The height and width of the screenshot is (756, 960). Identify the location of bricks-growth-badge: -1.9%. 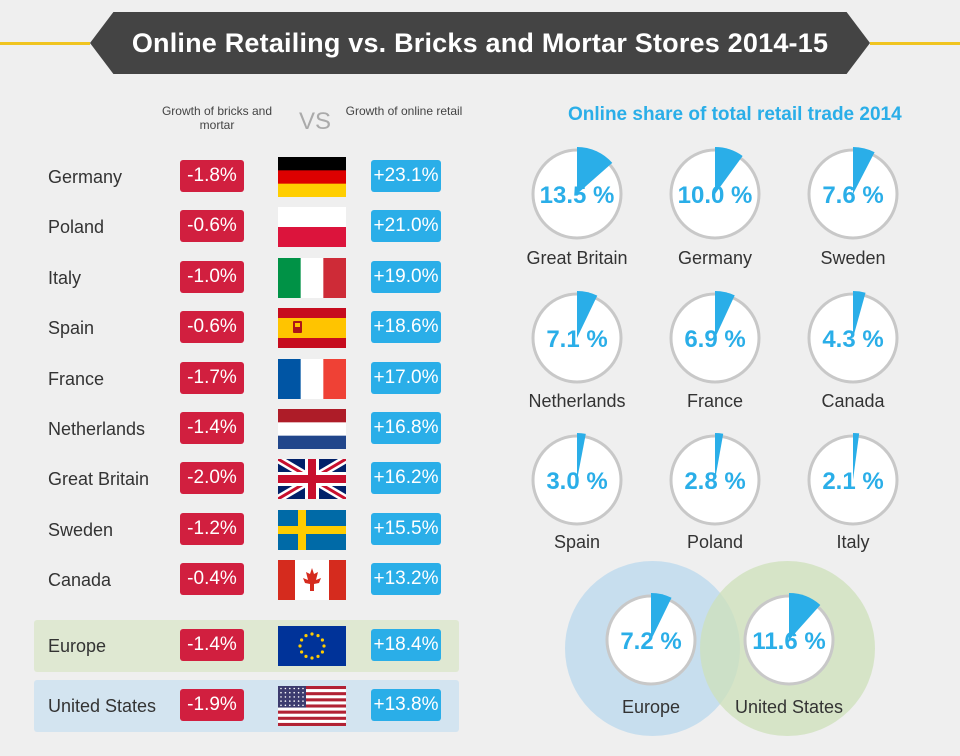
(212, 705).